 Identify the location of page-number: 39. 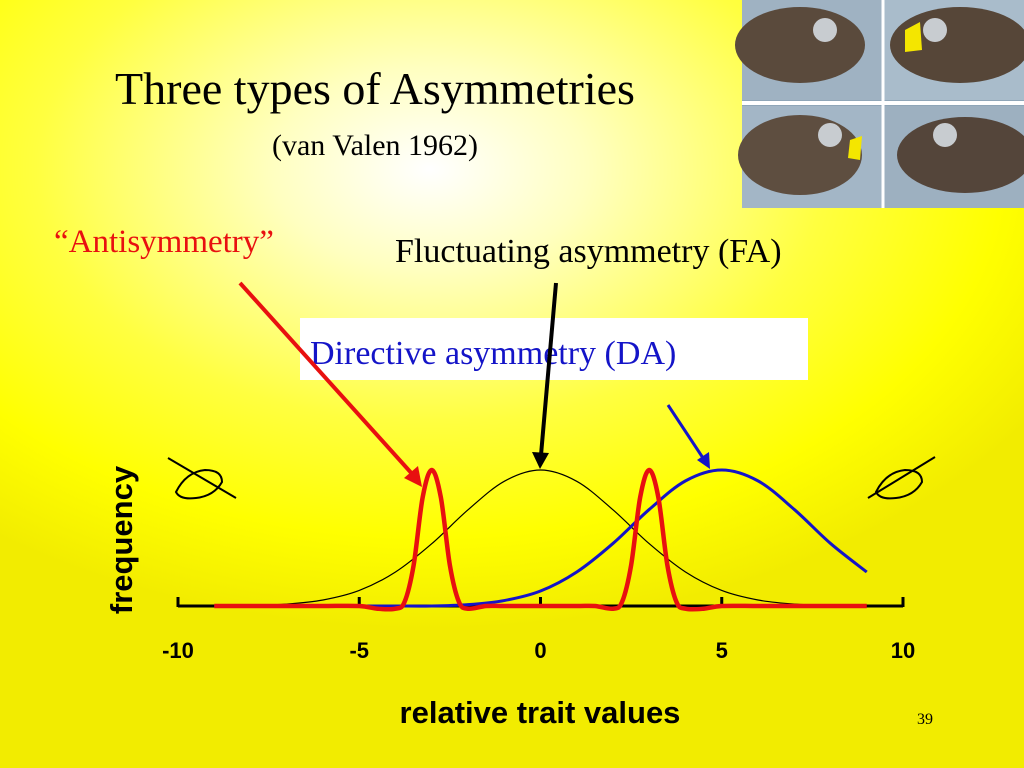
(925, 719).